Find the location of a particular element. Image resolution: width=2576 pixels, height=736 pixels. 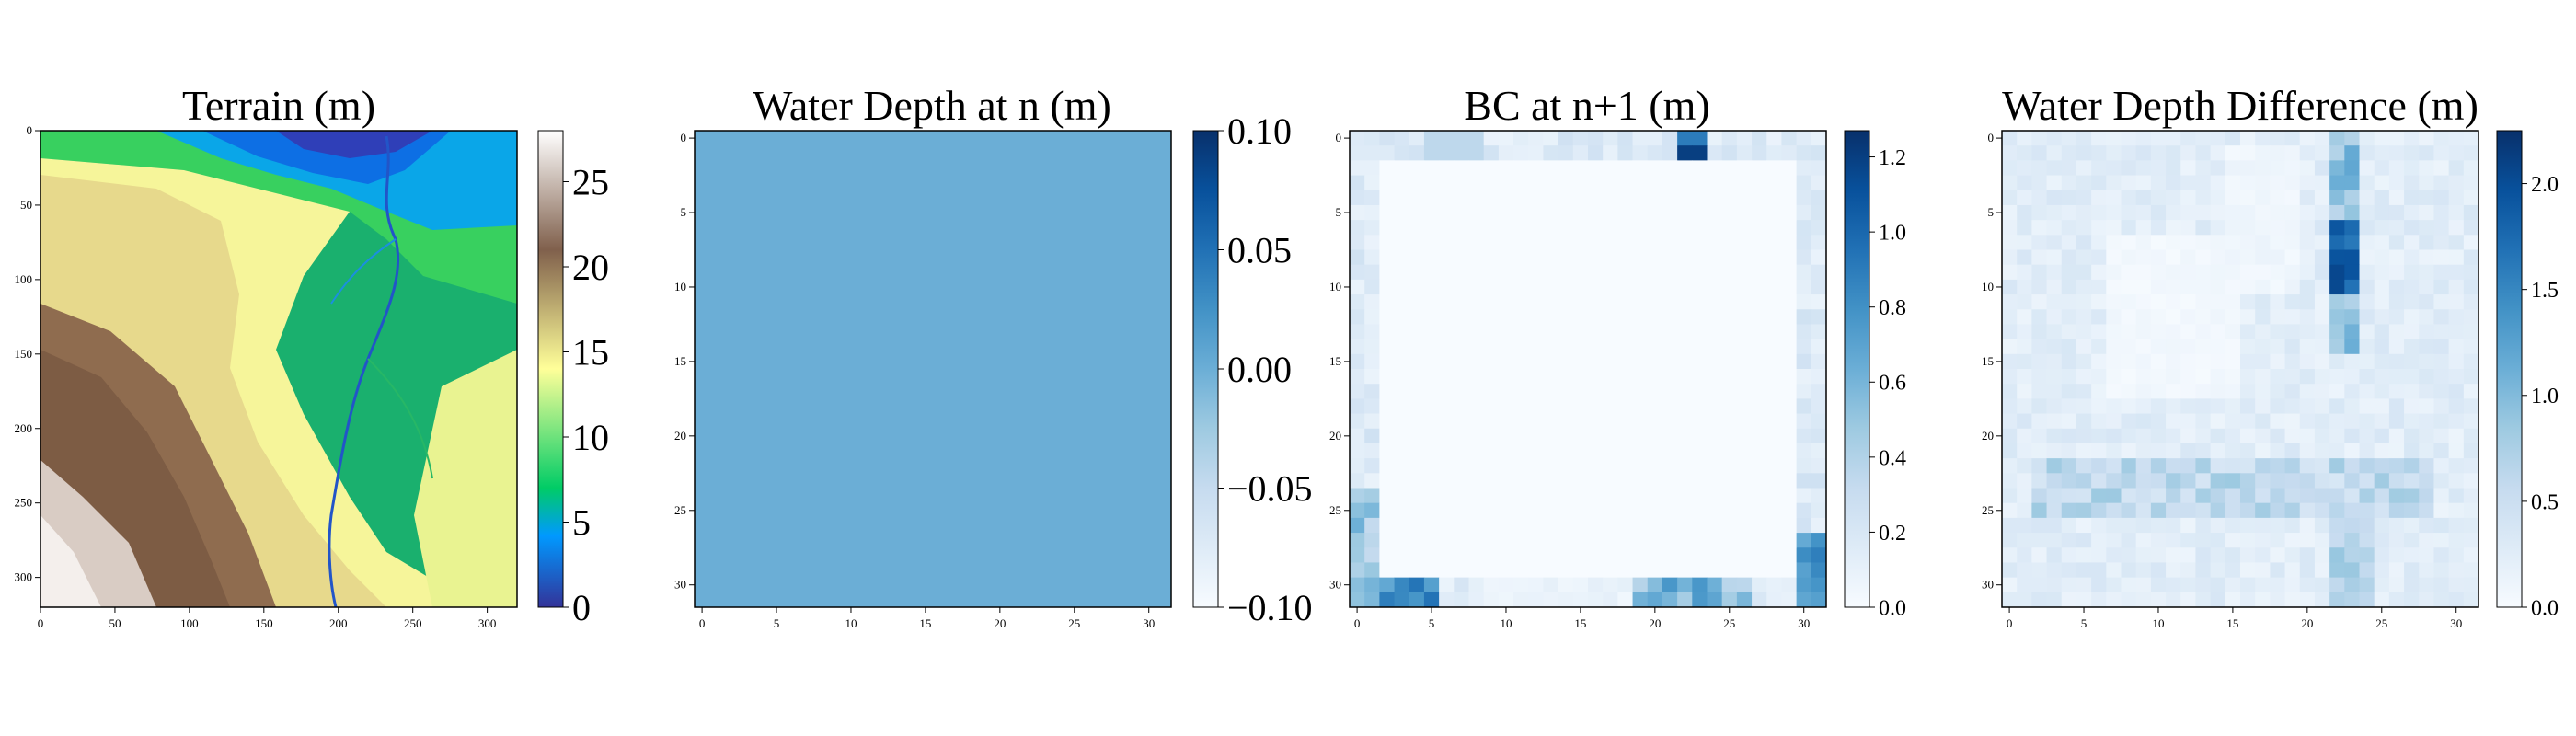

x-tick-label: 20 is located at coordinates (1000, 623).